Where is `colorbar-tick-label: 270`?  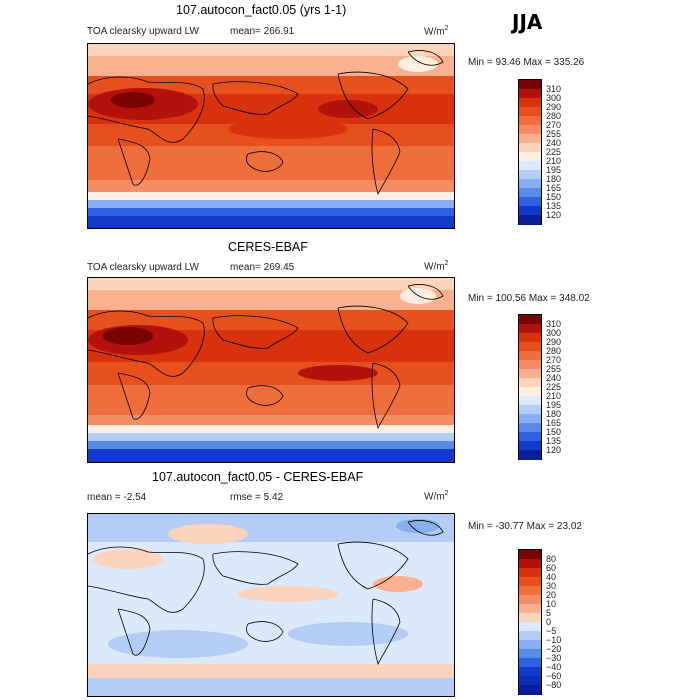 colorbar-tick-label: 270 is located at coordinates (554, 124).